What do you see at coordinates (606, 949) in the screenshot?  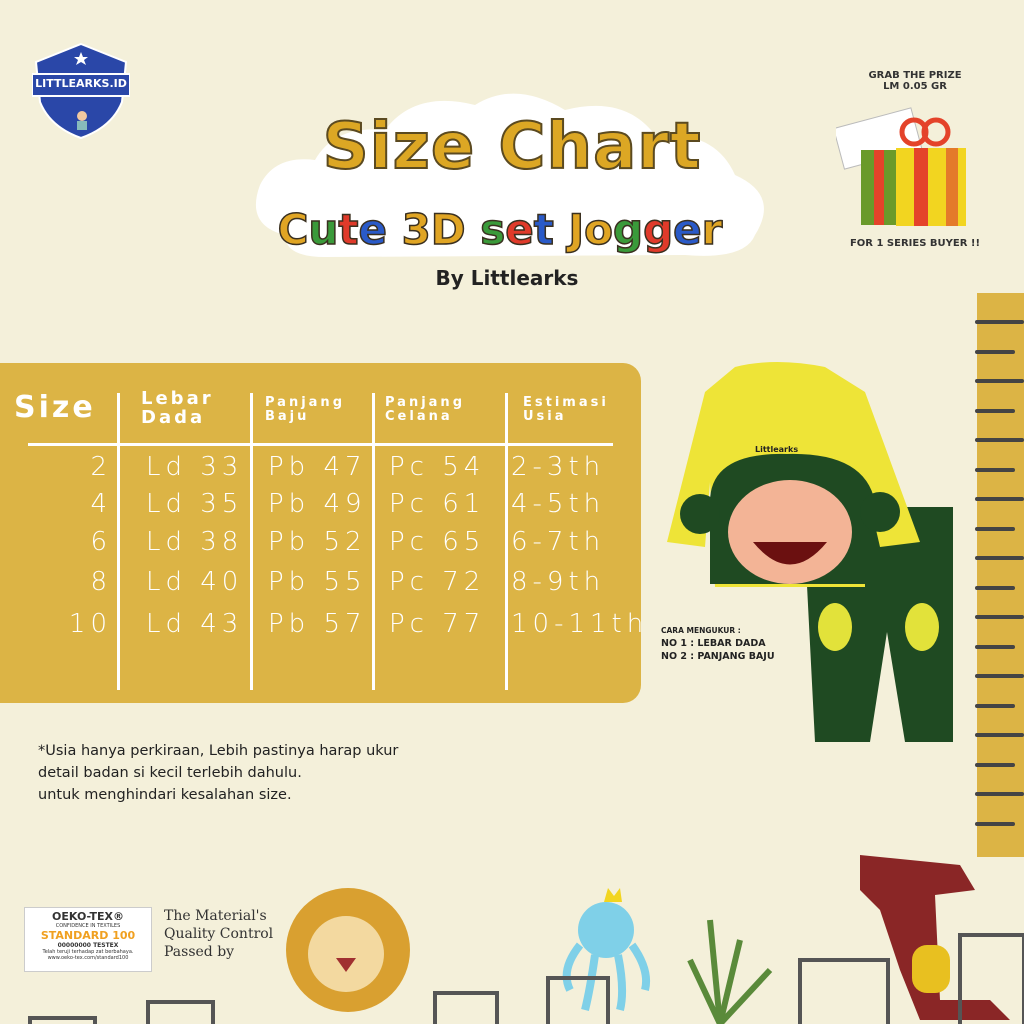 I see `octopus-icon` at bounding box center [606, 949].